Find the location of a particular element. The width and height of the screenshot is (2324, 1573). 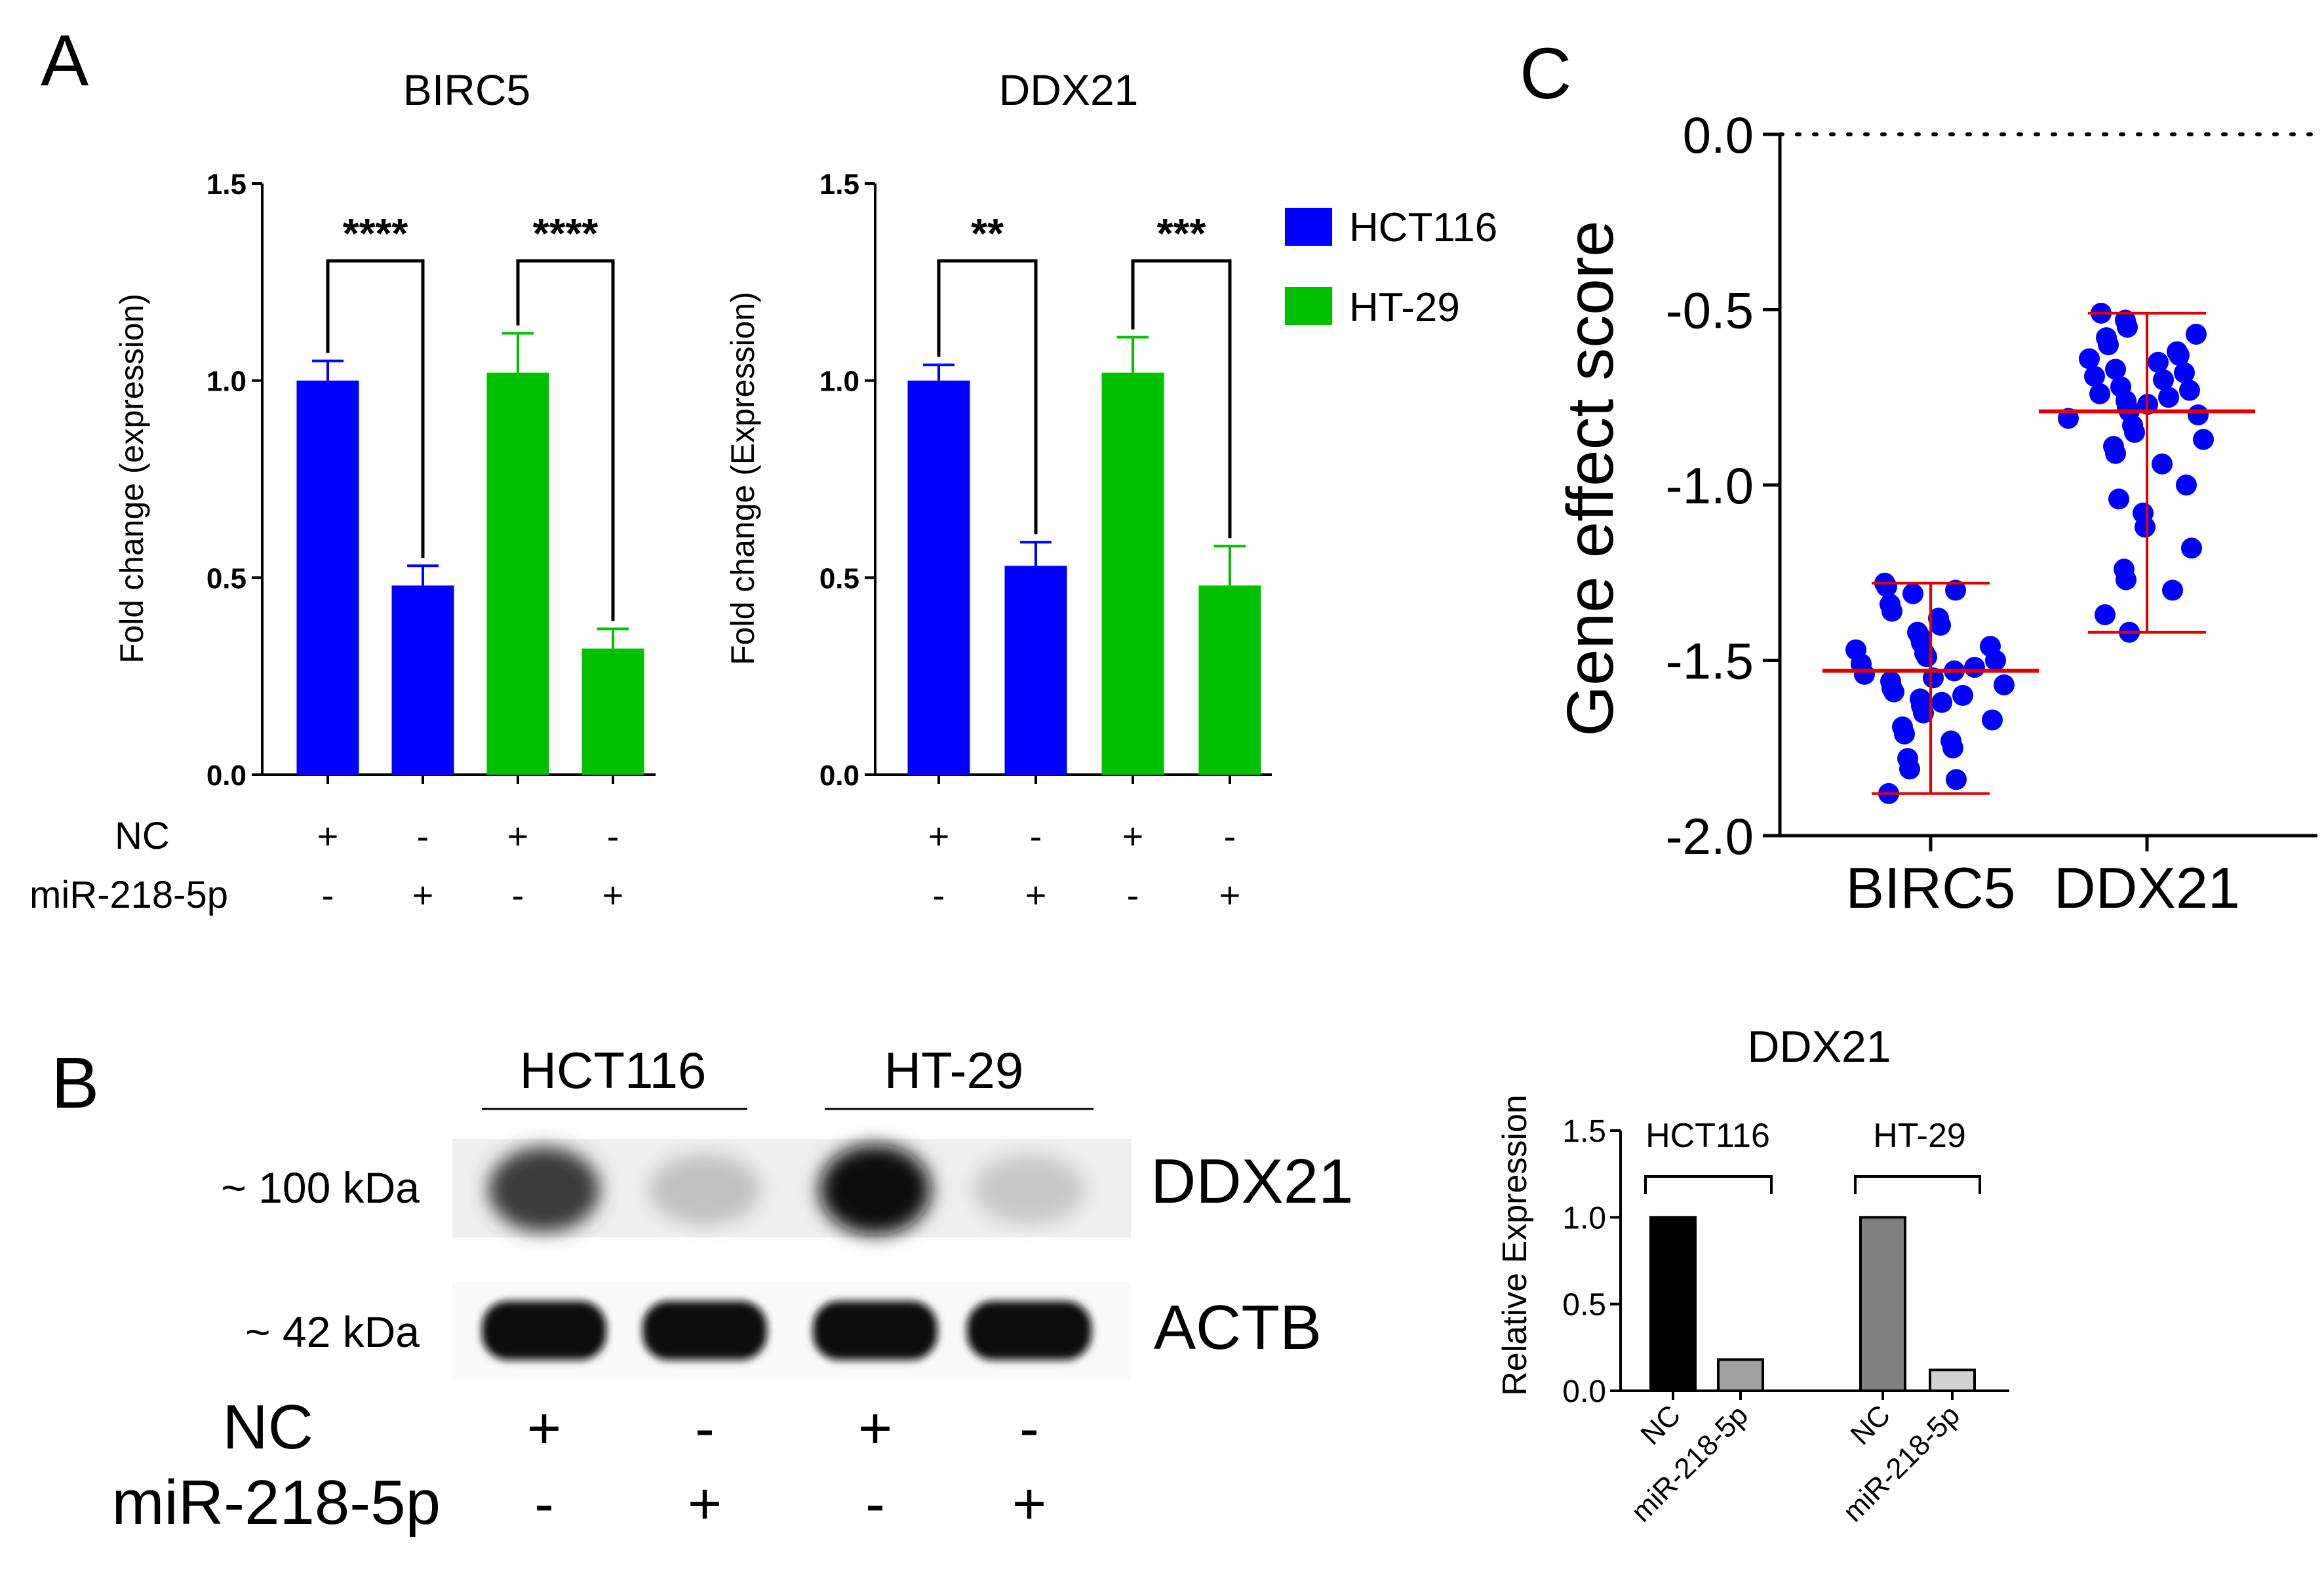

band-size-ddx21: ~ 100 kDa is located at coordinates (321, 1187).